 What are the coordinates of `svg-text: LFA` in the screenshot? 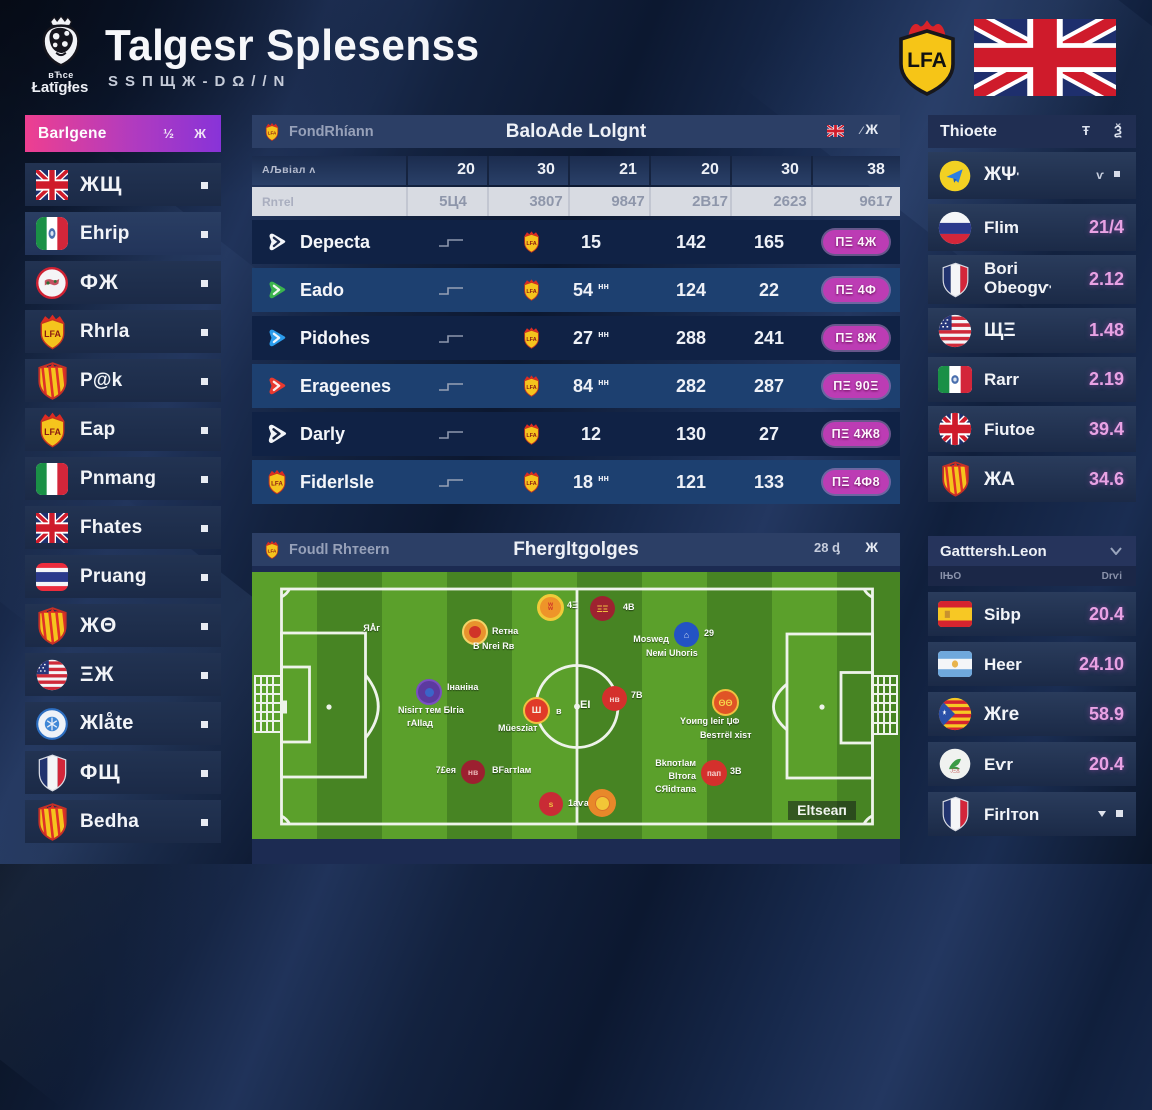 It's located at (927, 60).